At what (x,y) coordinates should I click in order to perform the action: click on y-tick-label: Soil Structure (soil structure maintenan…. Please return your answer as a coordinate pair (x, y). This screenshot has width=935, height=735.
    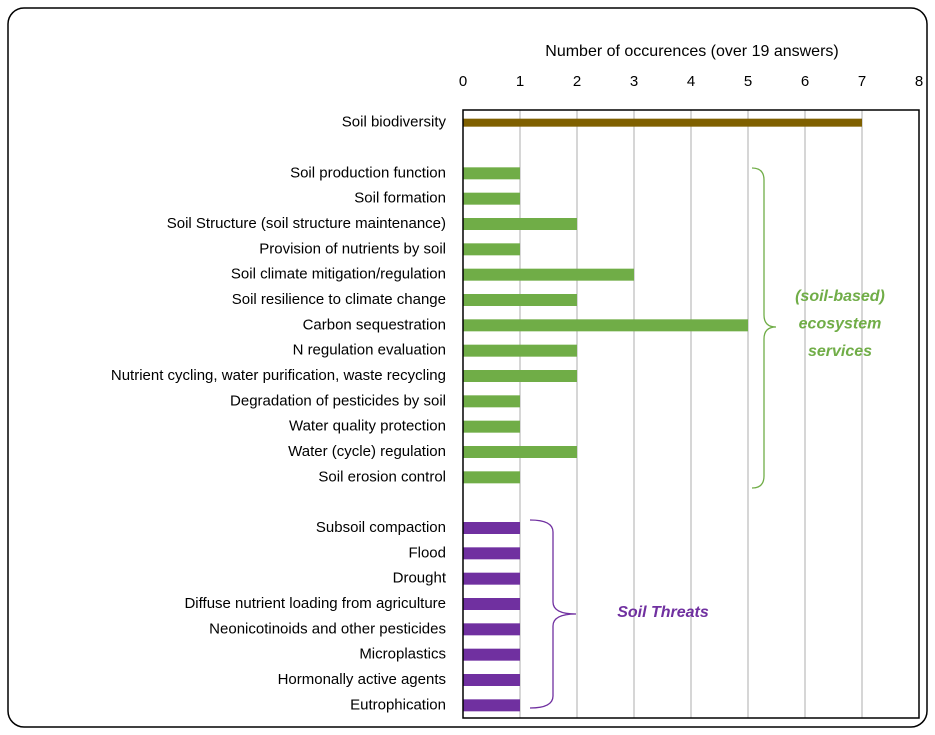
    Looking at the image, I should click on (306, 223).